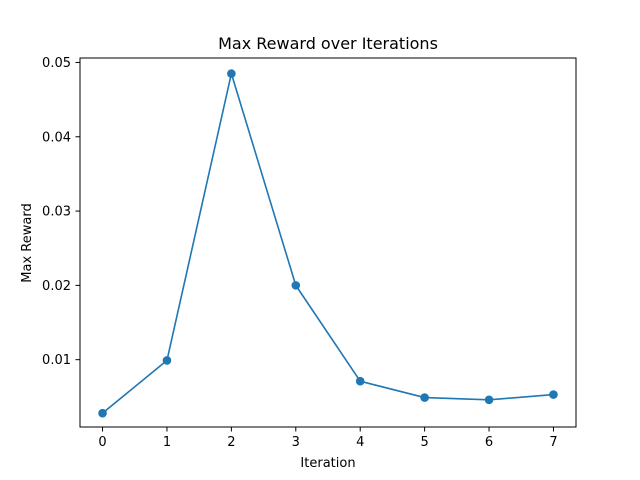 This screenshot has width=640, height=480. I want to click on x-tick-label: 1, so click(167, 442).